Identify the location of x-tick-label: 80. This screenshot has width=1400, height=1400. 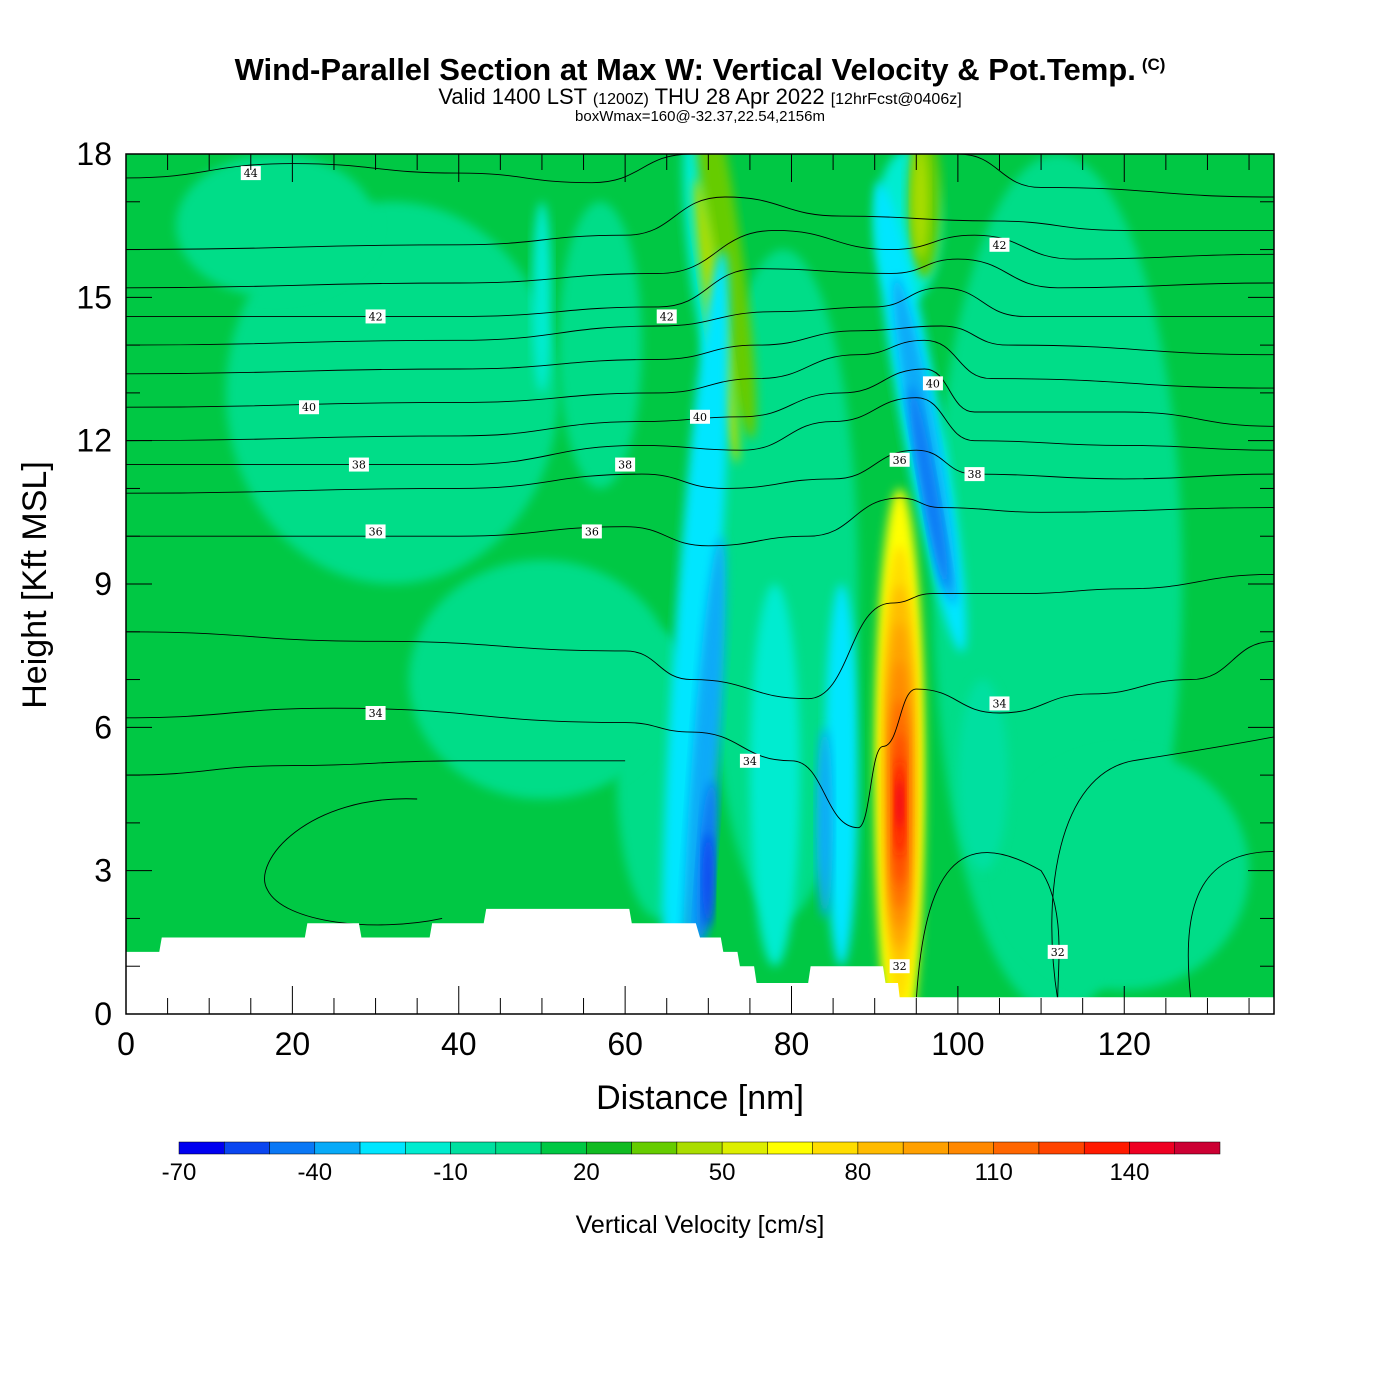
(792, 1044).